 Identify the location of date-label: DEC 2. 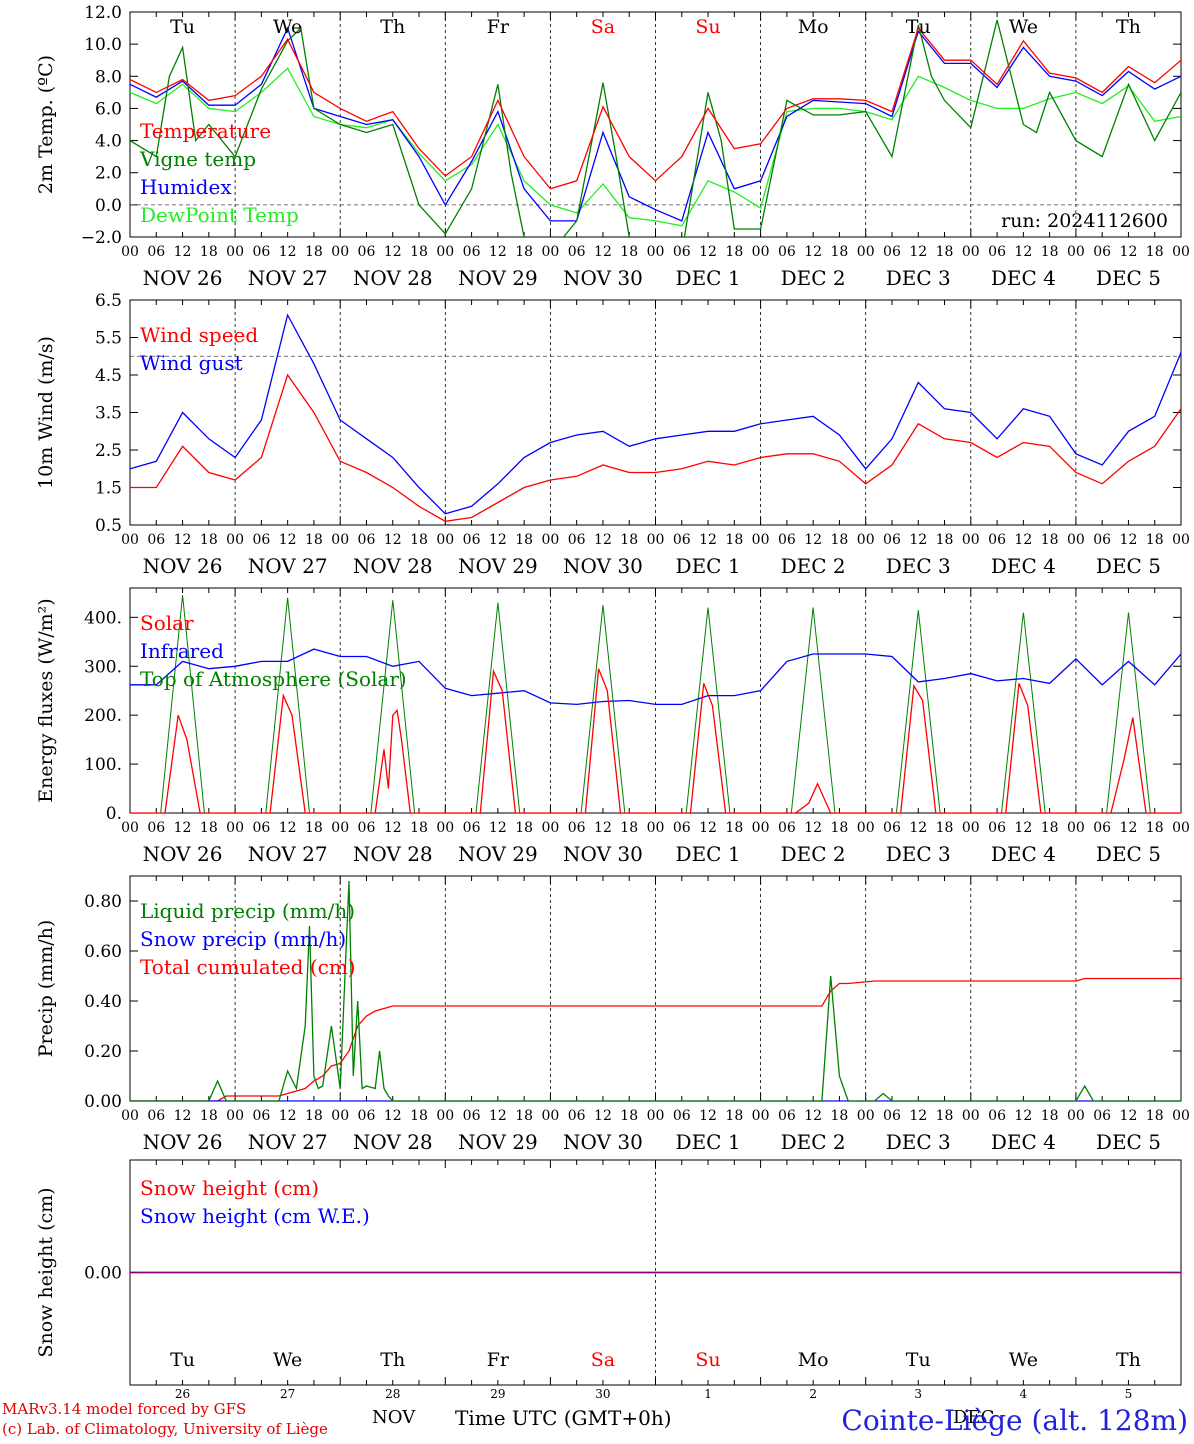
(813, 278).